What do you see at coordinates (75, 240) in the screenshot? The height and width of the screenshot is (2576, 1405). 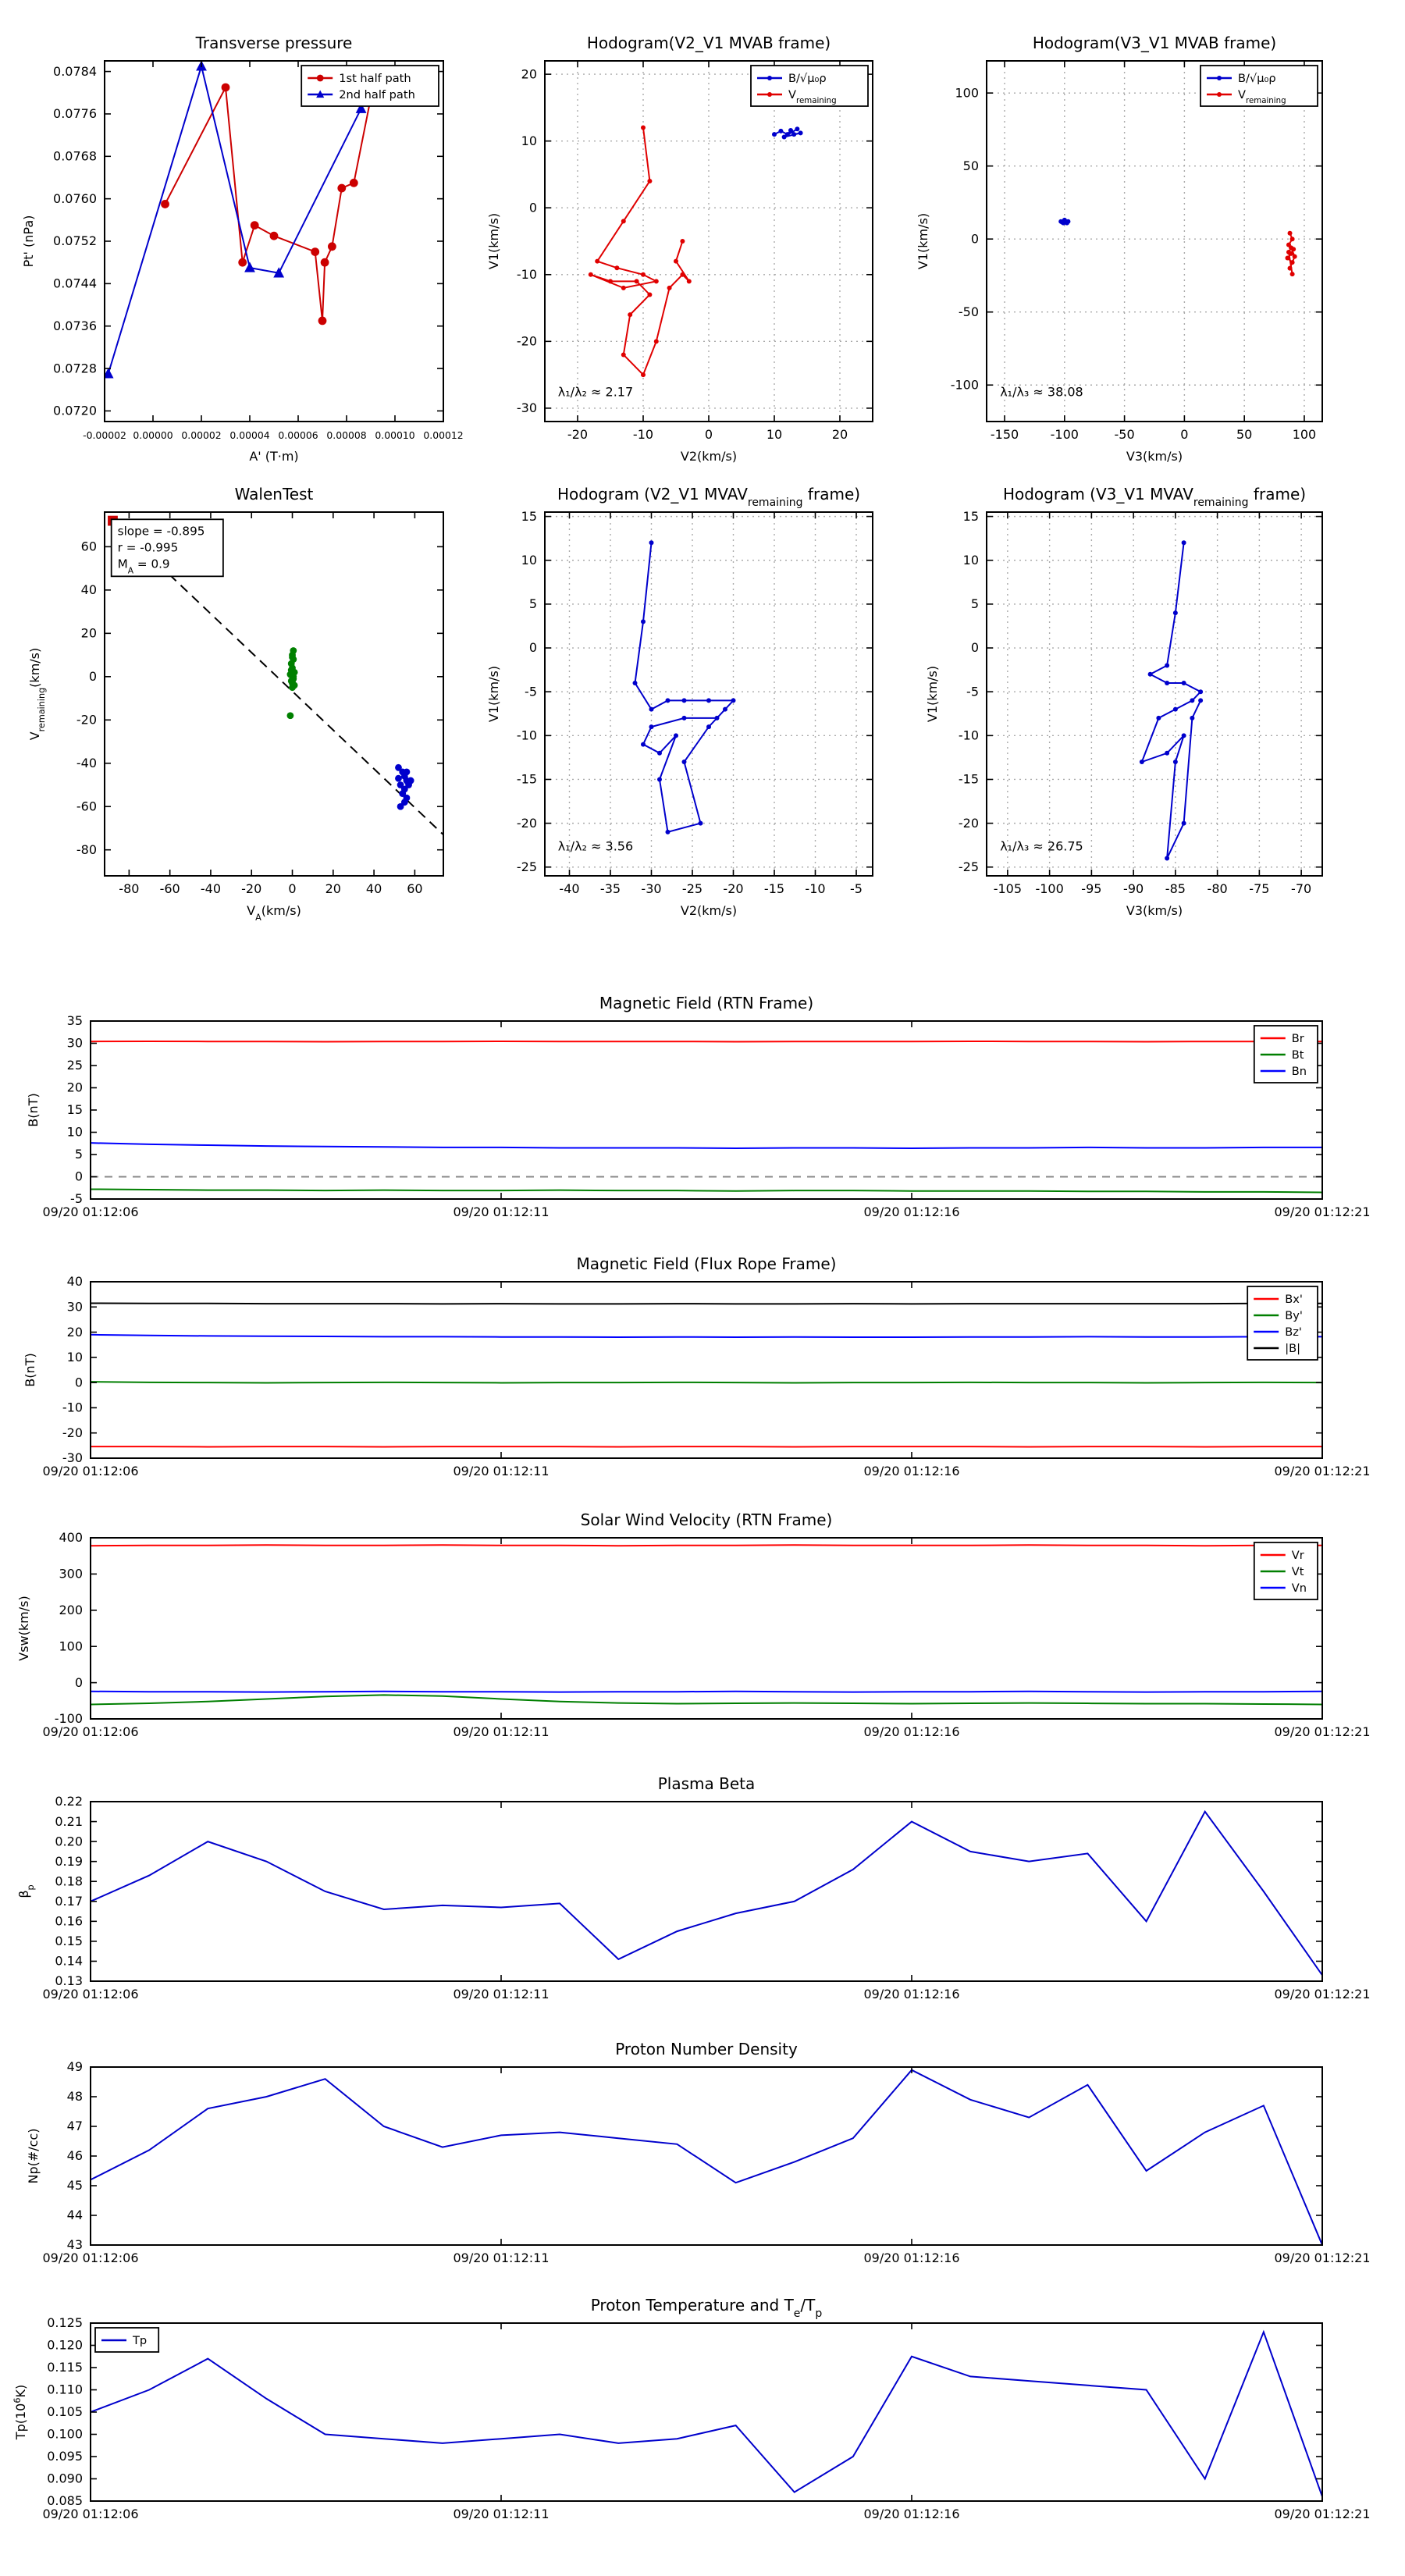 I see `y-tick-label: 0.0752` at bounding box center [75, 240].